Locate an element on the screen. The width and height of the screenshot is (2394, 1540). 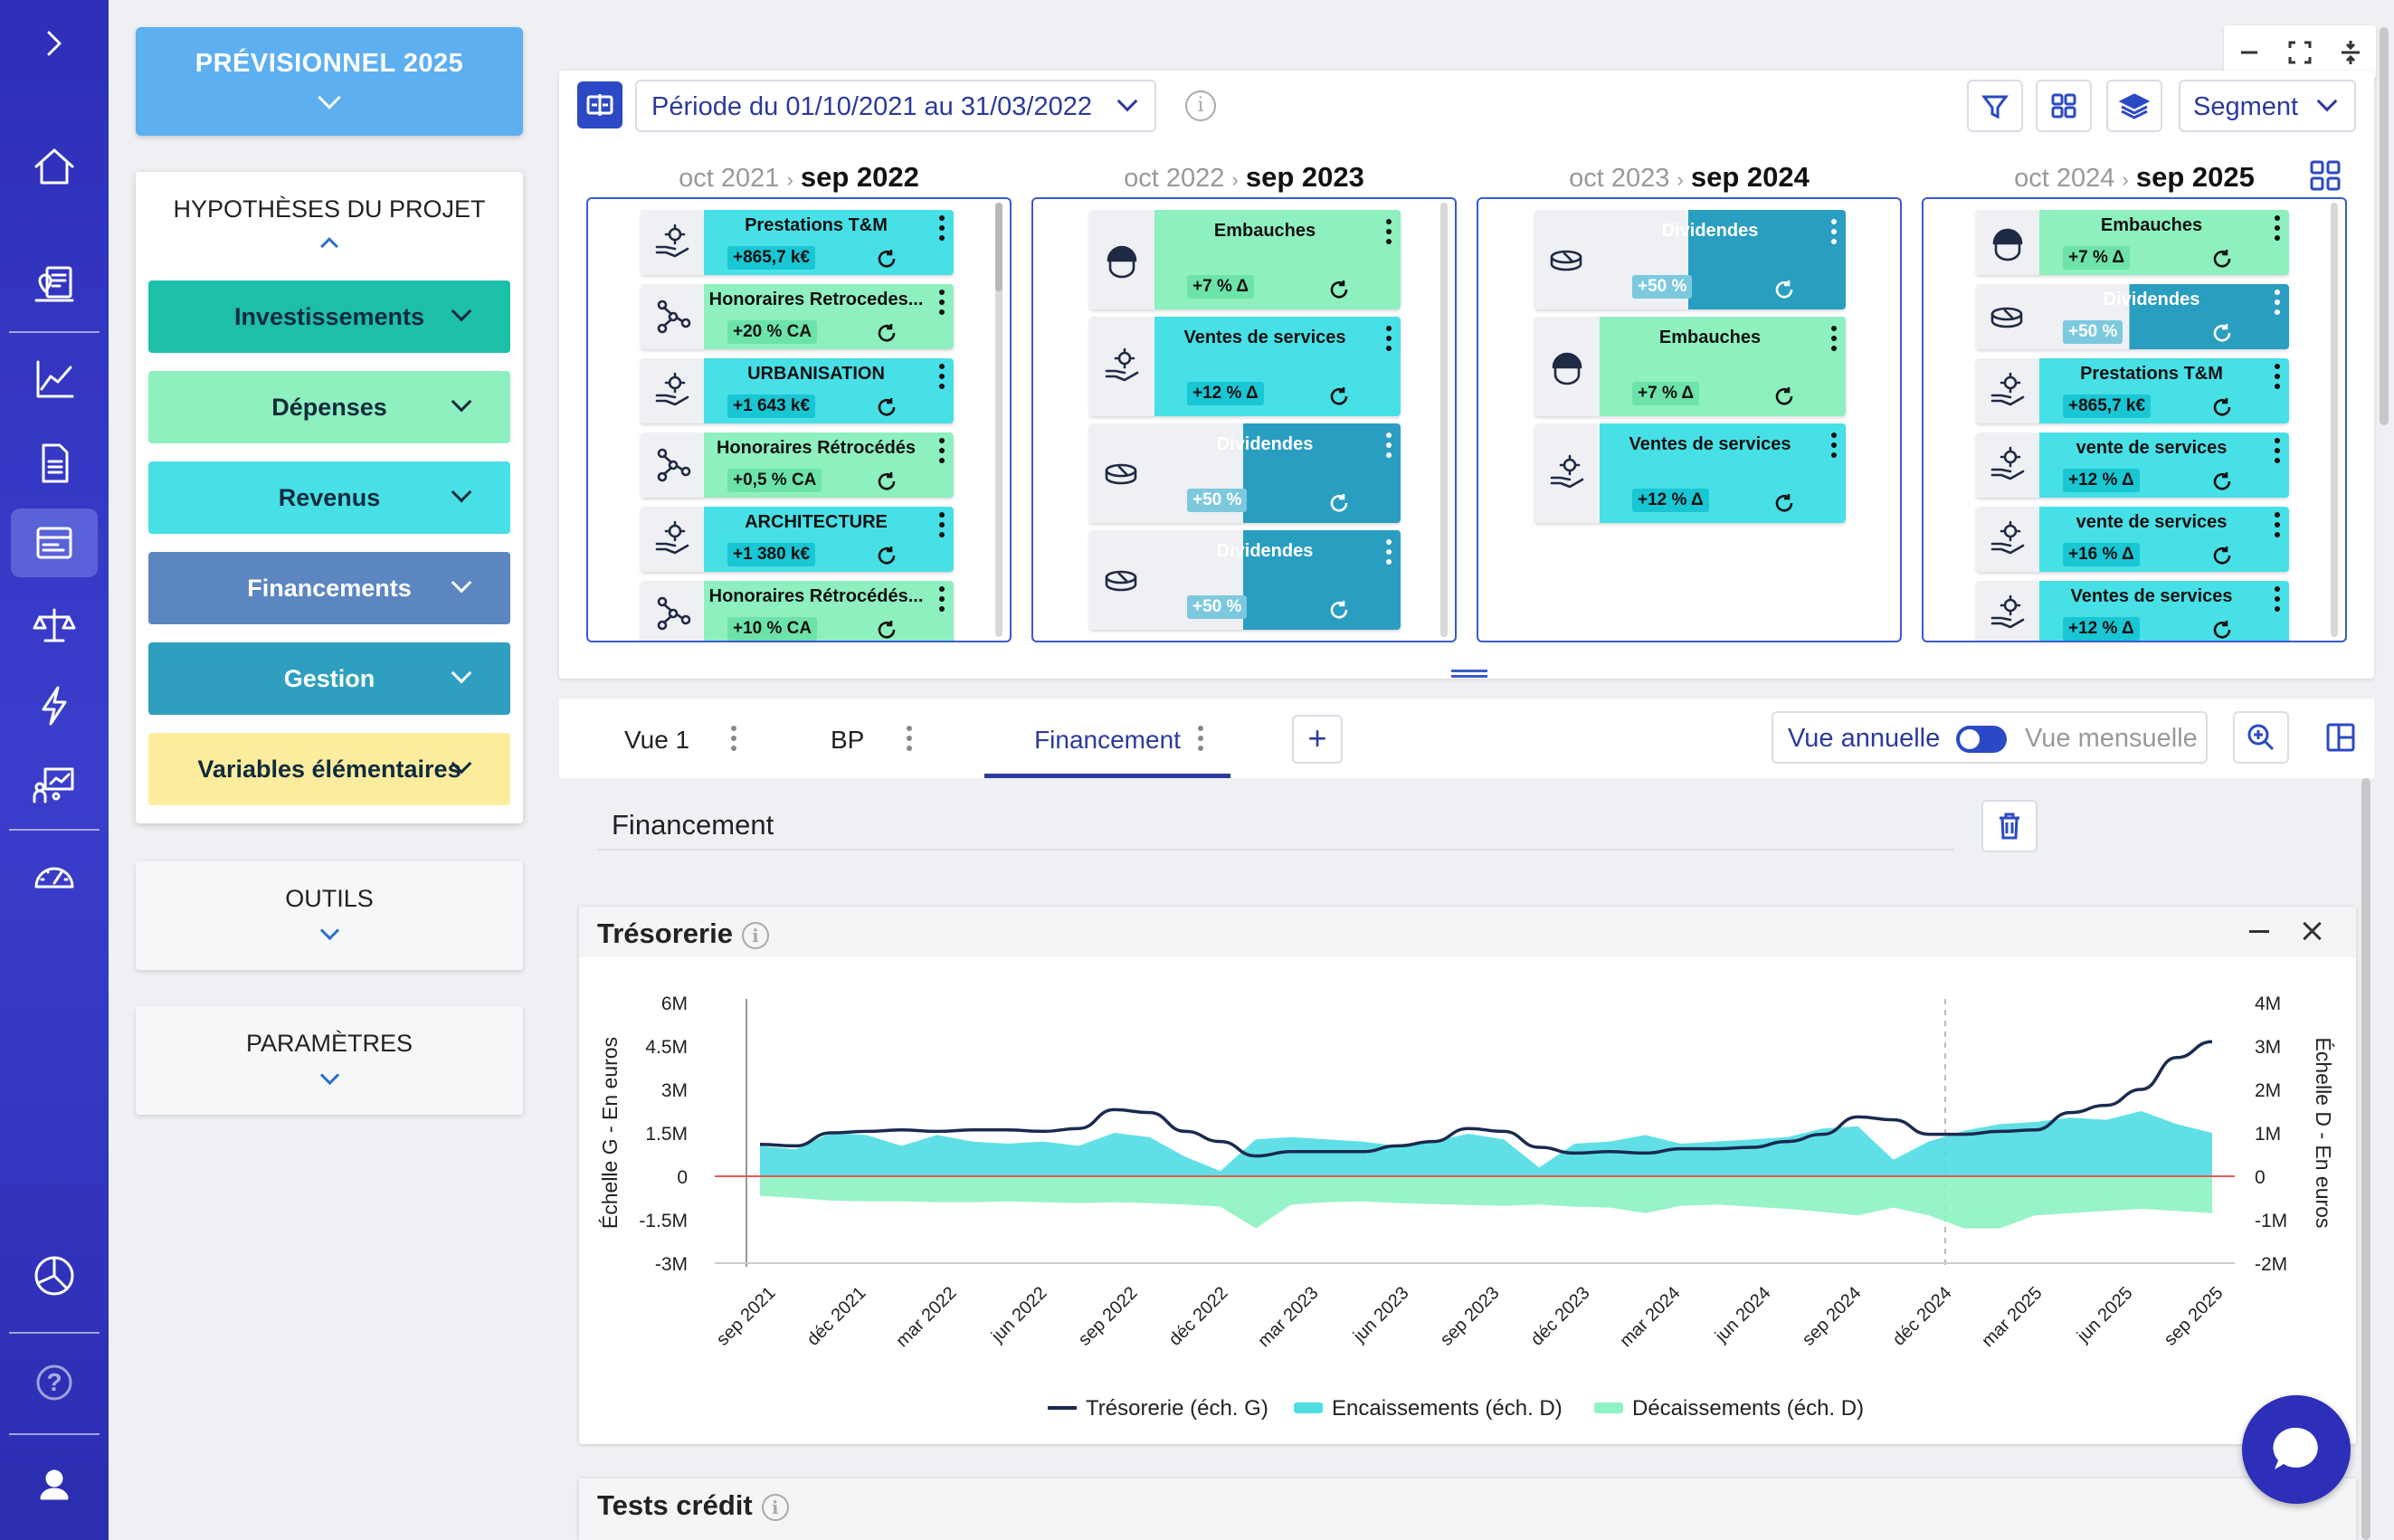
view-toggle: Vue annuelle Vue mensuelle is located at coordinates (1990, 738).